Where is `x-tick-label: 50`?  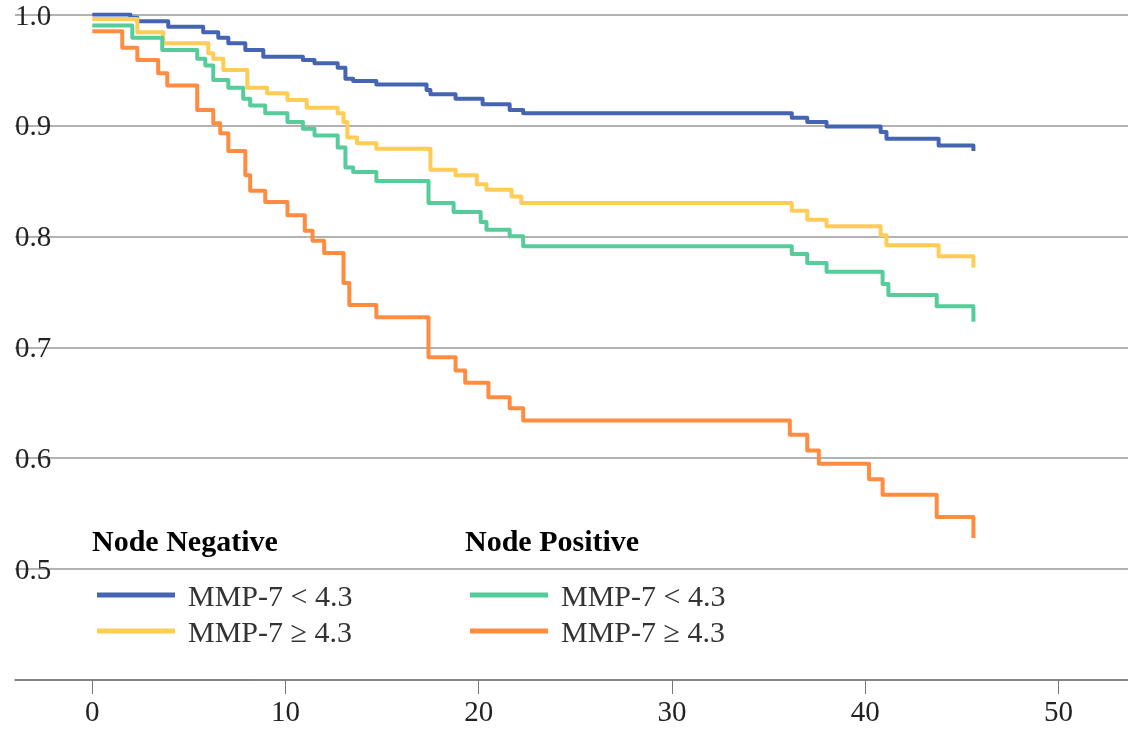 x-tick-label: 50 is located at coordinates (1058, 710).